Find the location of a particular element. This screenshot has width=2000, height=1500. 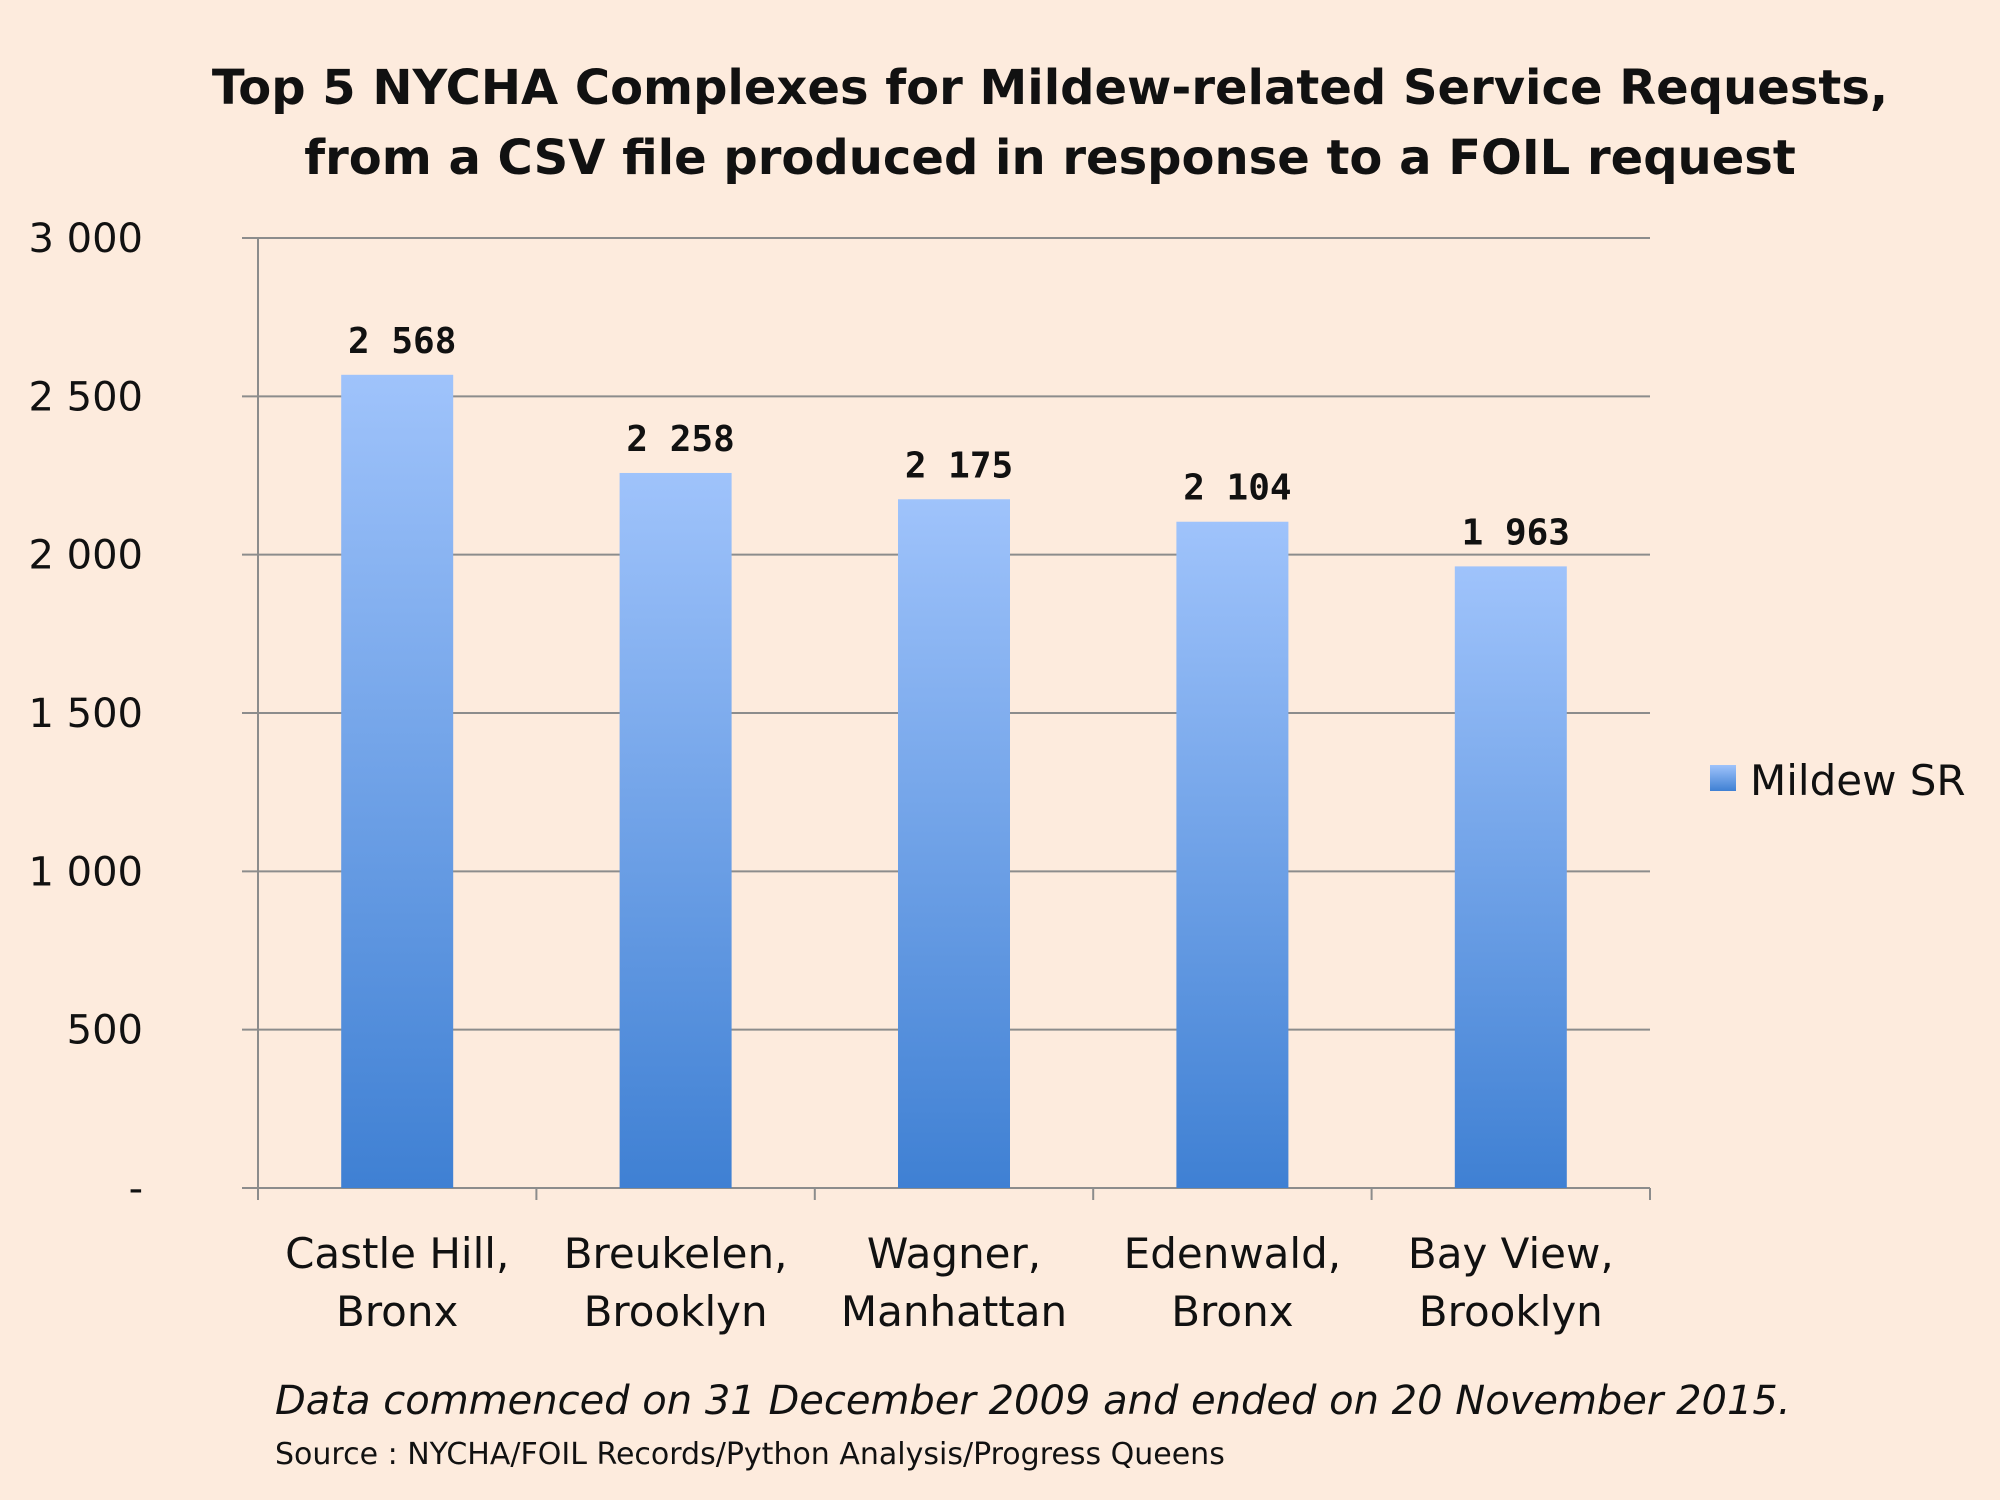

y-tick-label: - is located at coordinates (136, 1189).